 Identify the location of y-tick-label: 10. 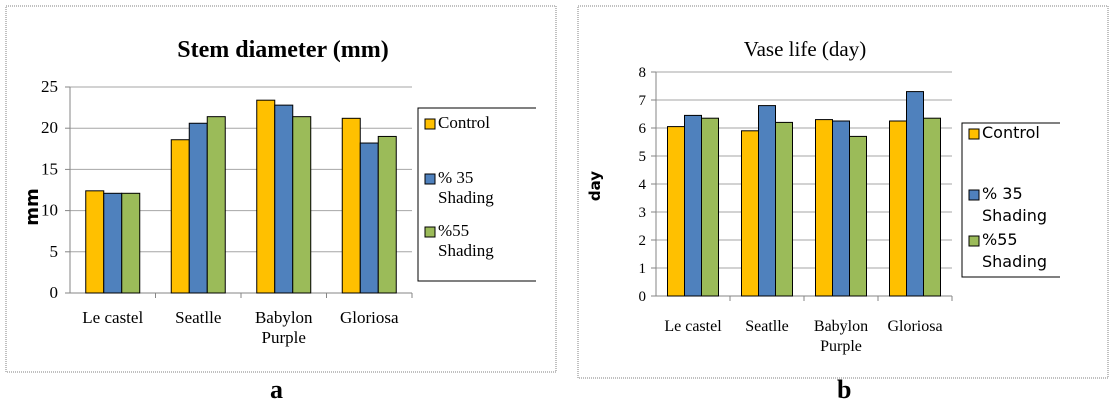
(49, 210).